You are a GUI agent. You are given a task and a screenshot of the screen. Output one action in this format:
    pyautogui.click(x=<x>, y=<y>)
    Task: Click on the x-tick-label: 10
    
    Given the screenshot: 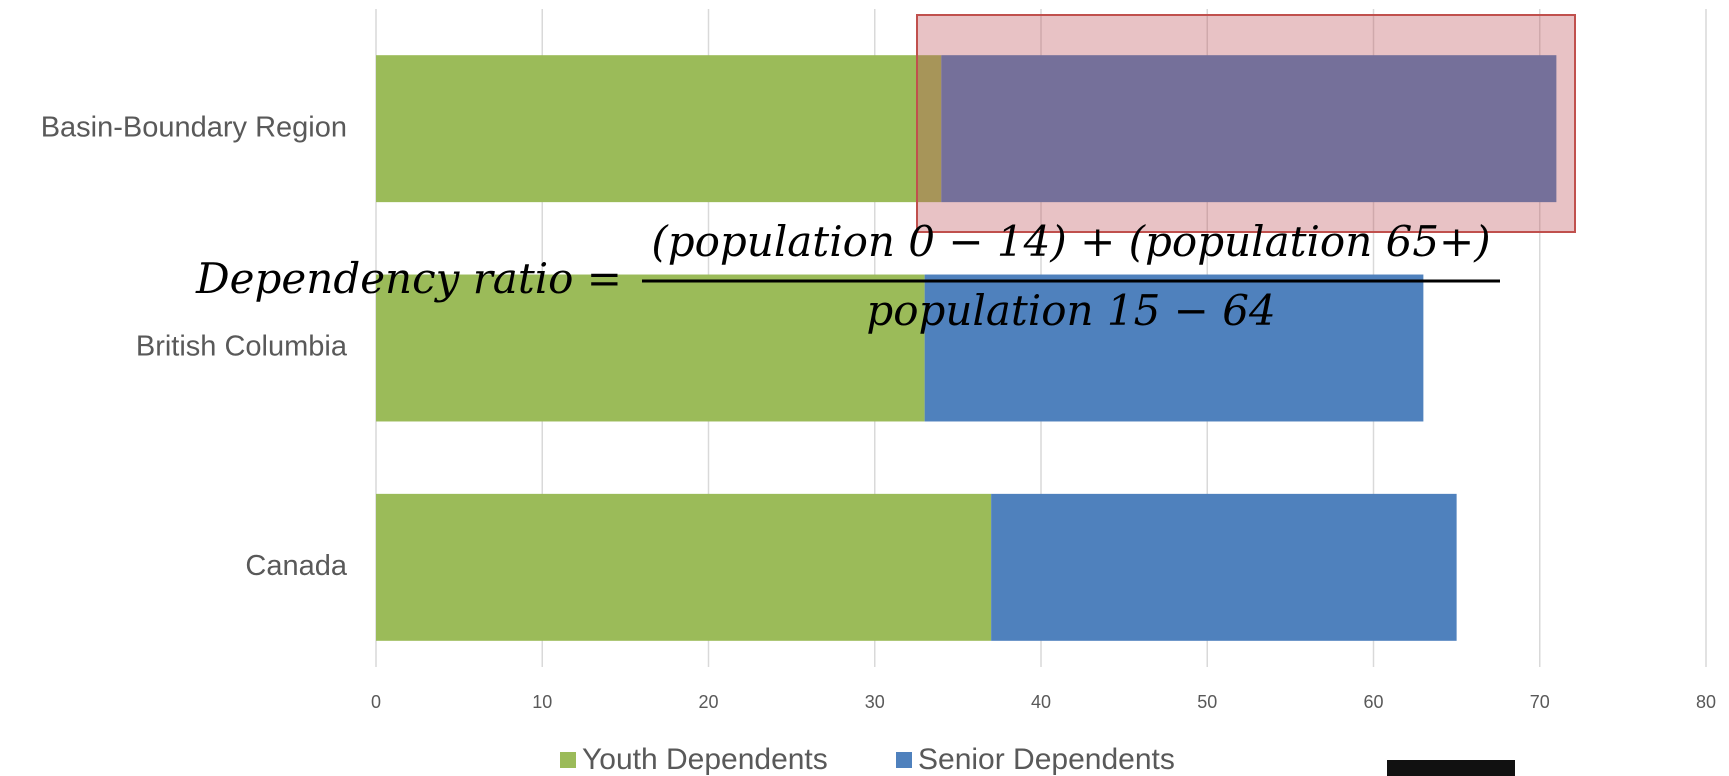 What is the action you would take?
    pyautogui.click(x=542, y=702)
    